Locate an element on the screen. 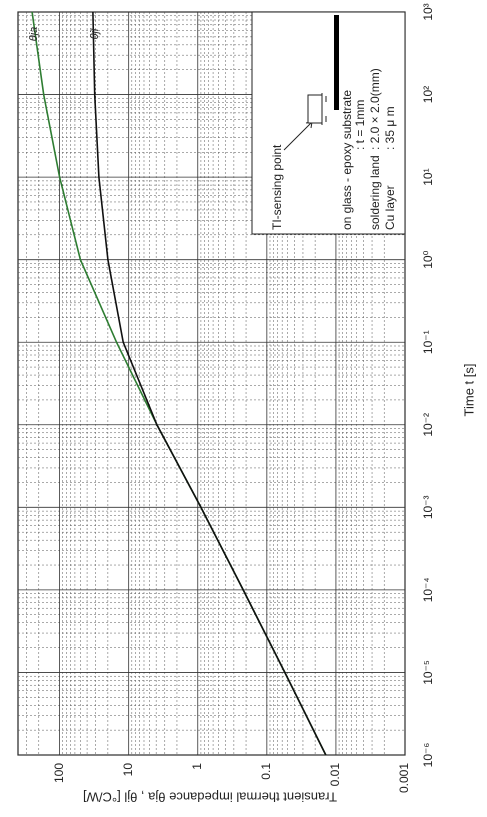  y-tick-label: 0.01 is located at coordinates (335, 775).